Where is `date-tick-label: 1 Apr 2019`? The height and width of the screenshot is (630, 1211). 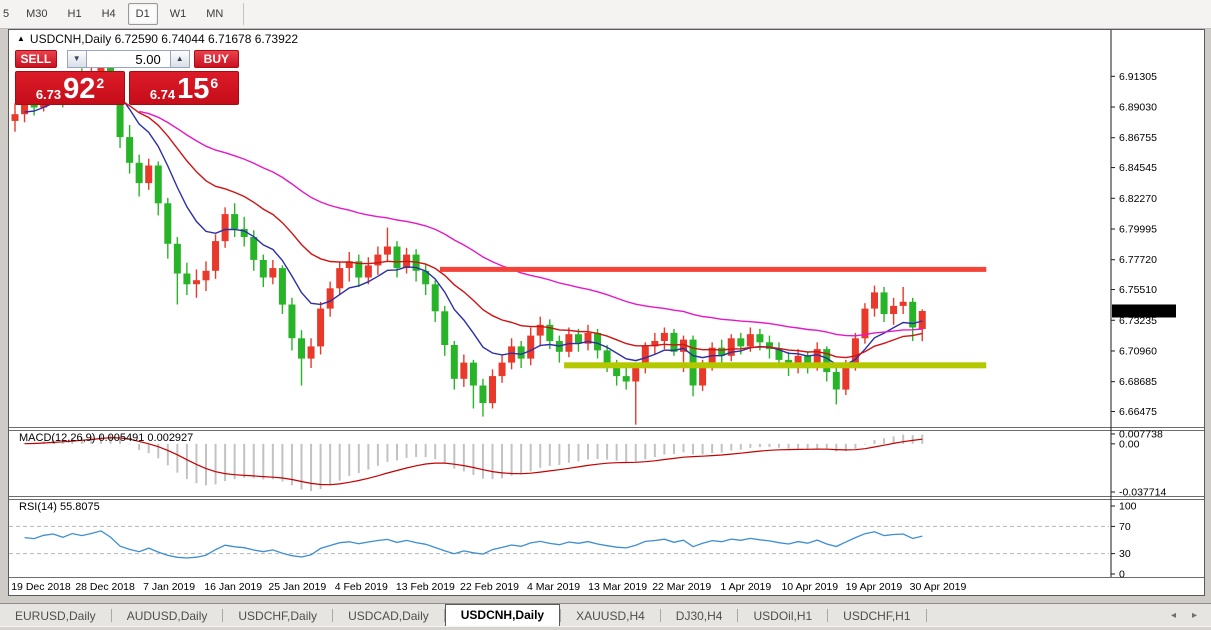 date-tick-label: 1 Apr 2019 is located at coordinates (745, 587).